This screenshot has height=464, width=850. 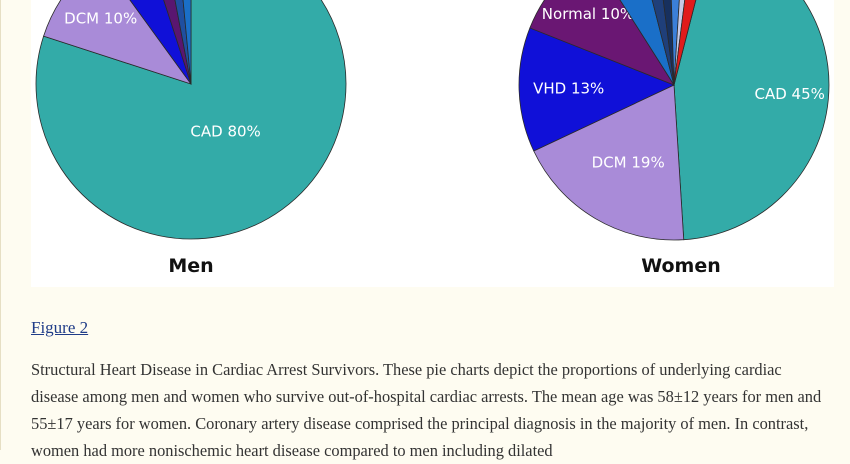 What do you see at coordinates (100, 18) in the screenshot?
I see `pie-slice-label: DCM 10%` at bounding box center [100, 18].